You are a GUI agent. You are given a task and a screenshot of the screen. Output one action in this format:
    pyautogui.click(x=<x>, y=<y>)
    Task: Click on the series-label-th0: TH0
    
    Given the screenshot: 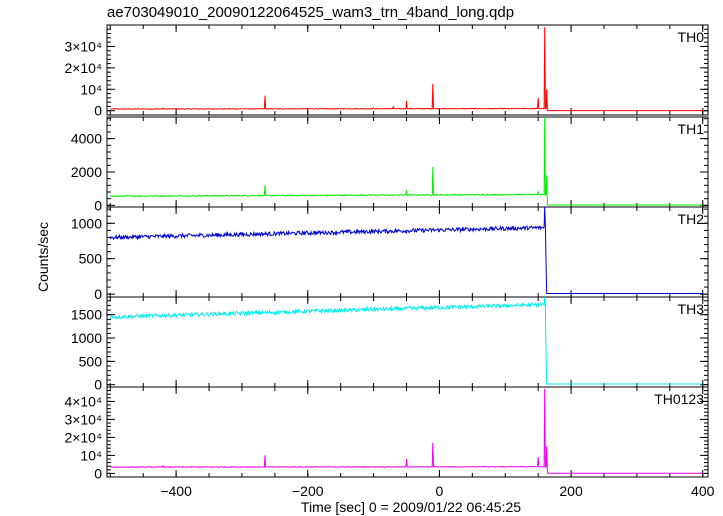 What is the action you would take?
    pyautogui.click(x=691, y=37)
    